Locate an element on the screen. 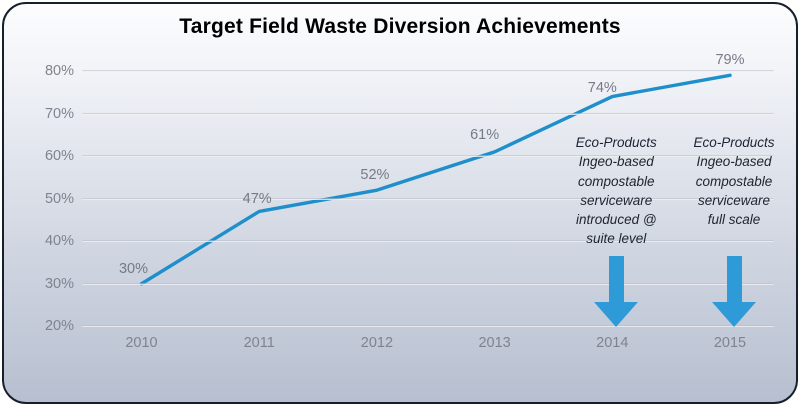 This screenshot has height=414, width=800. y-axis-tick-50%: 50% is located at coordinates (59, 198).